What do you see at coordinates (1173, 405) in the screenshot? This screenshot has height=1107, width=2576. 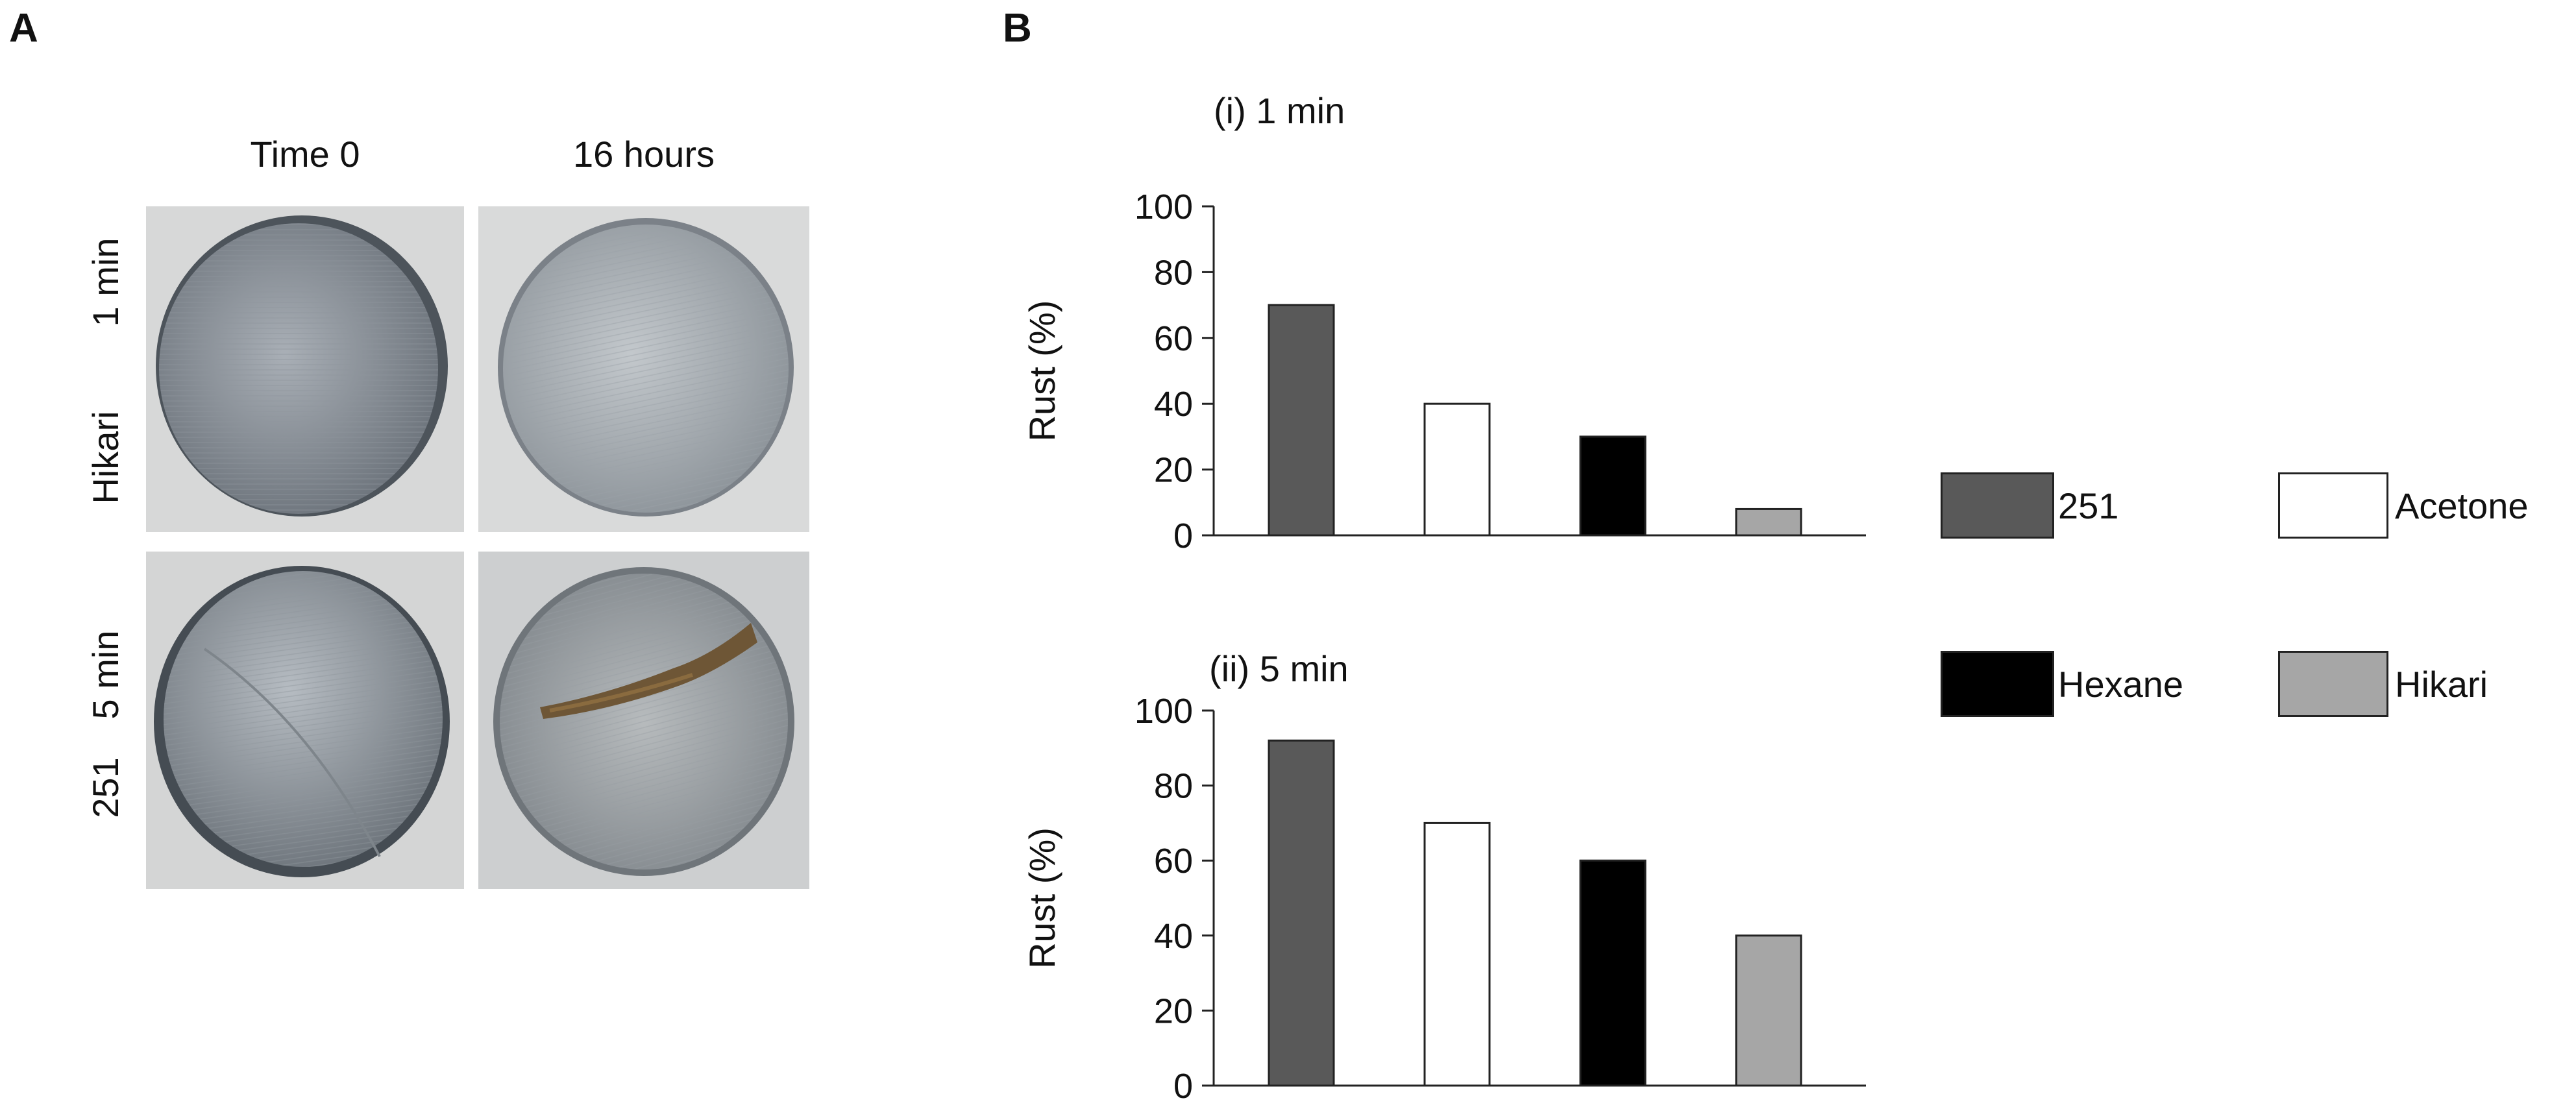 I see `chart1-ytick-label-2: 40` at bounding box center [1173, 405].